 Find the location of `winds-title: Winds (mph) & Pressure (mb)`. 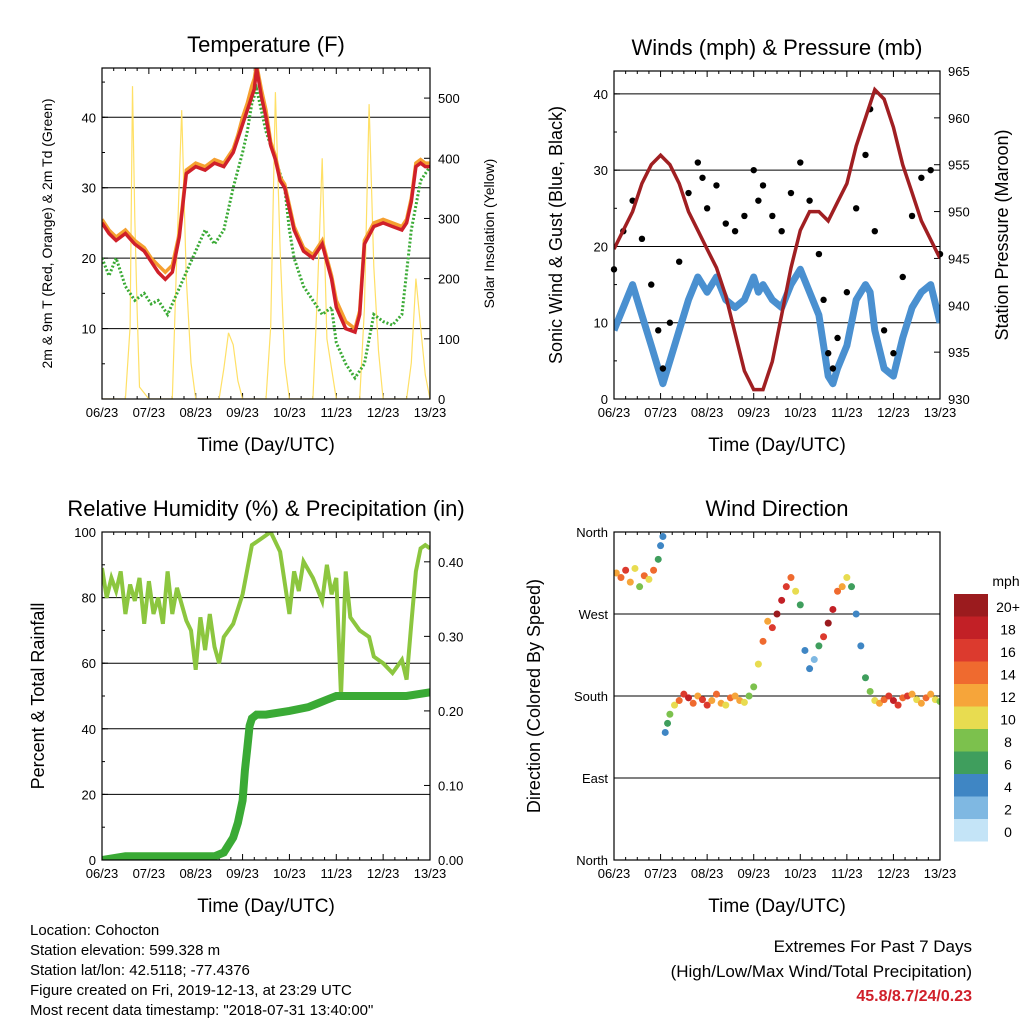

winds-title: Winds (mph) & Pressure (mb) is located at coordinates (777, 47).